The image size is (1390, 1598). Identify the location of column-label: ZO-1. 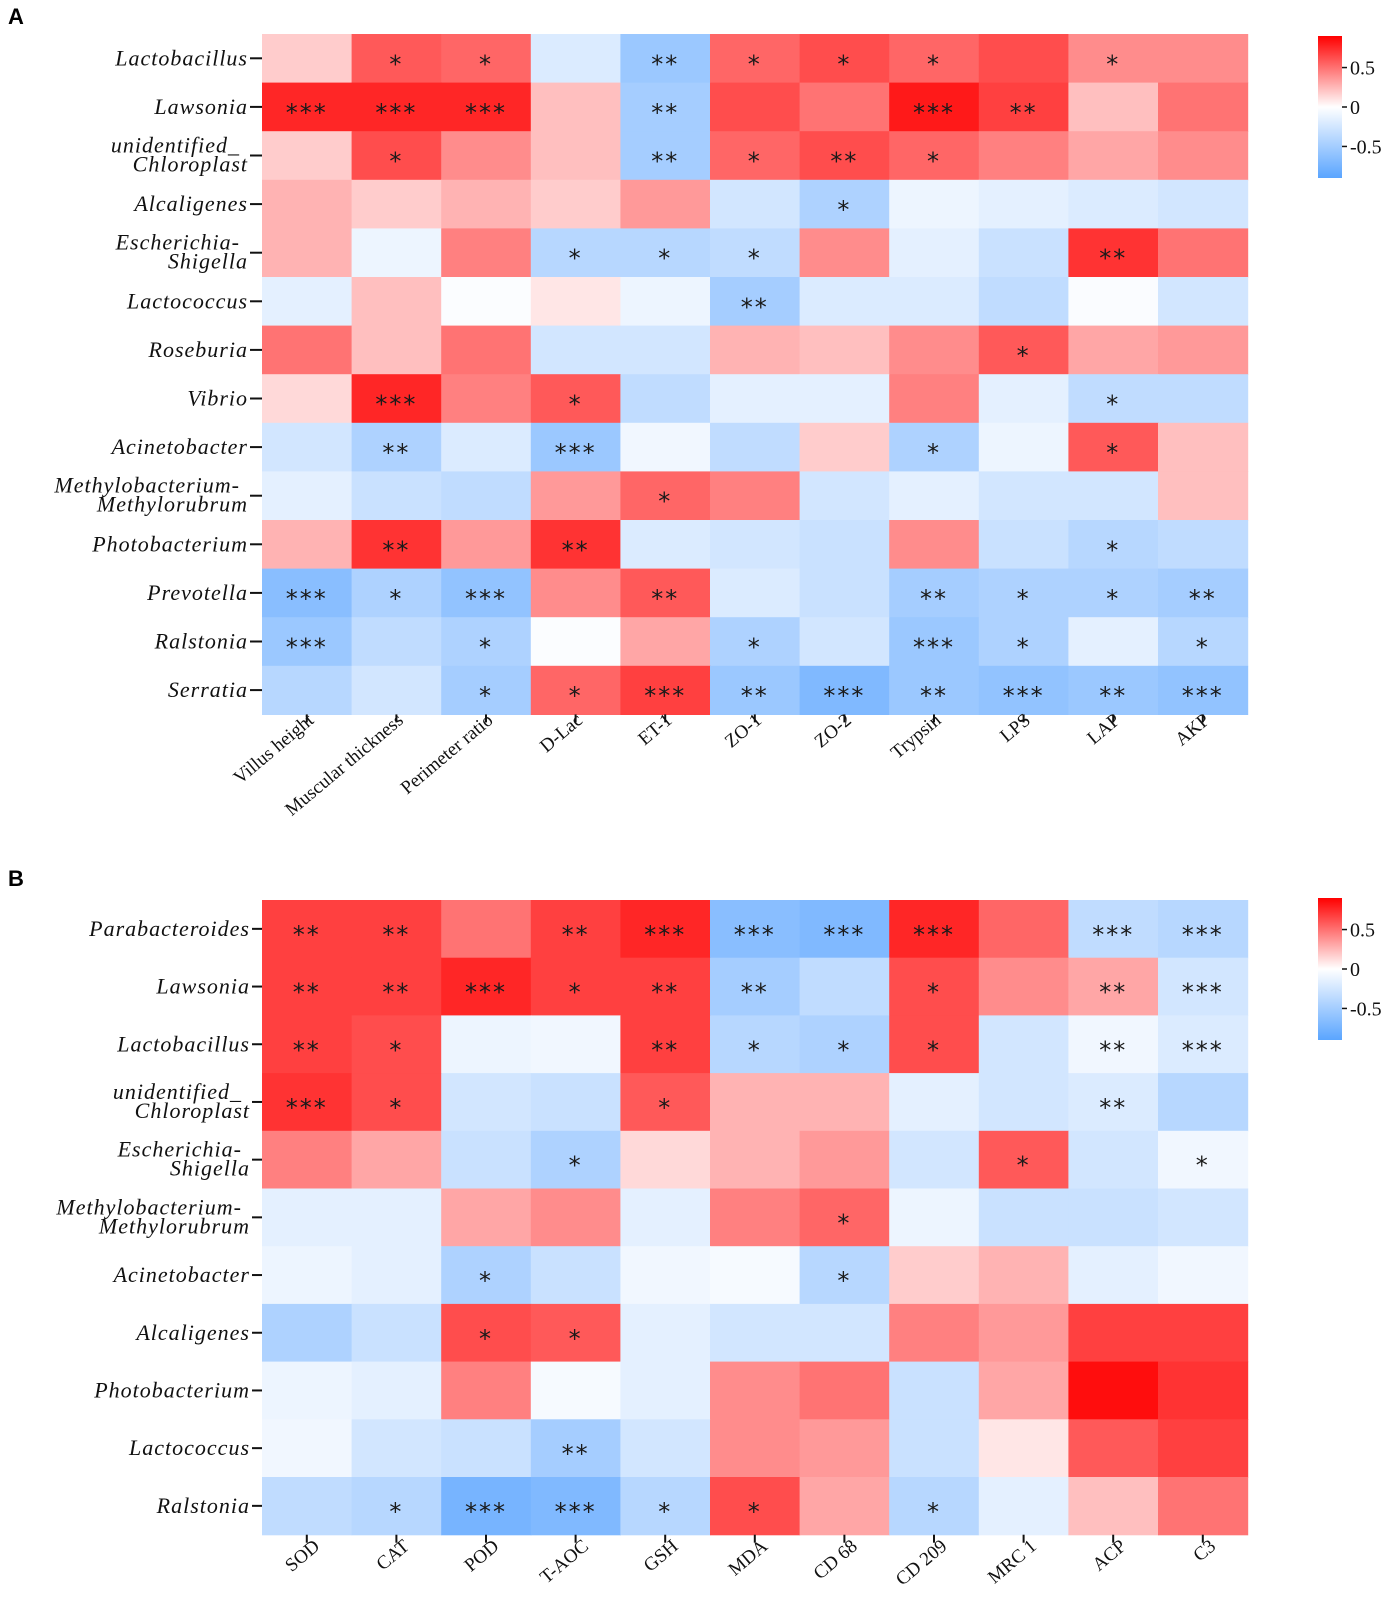
(743, 731).